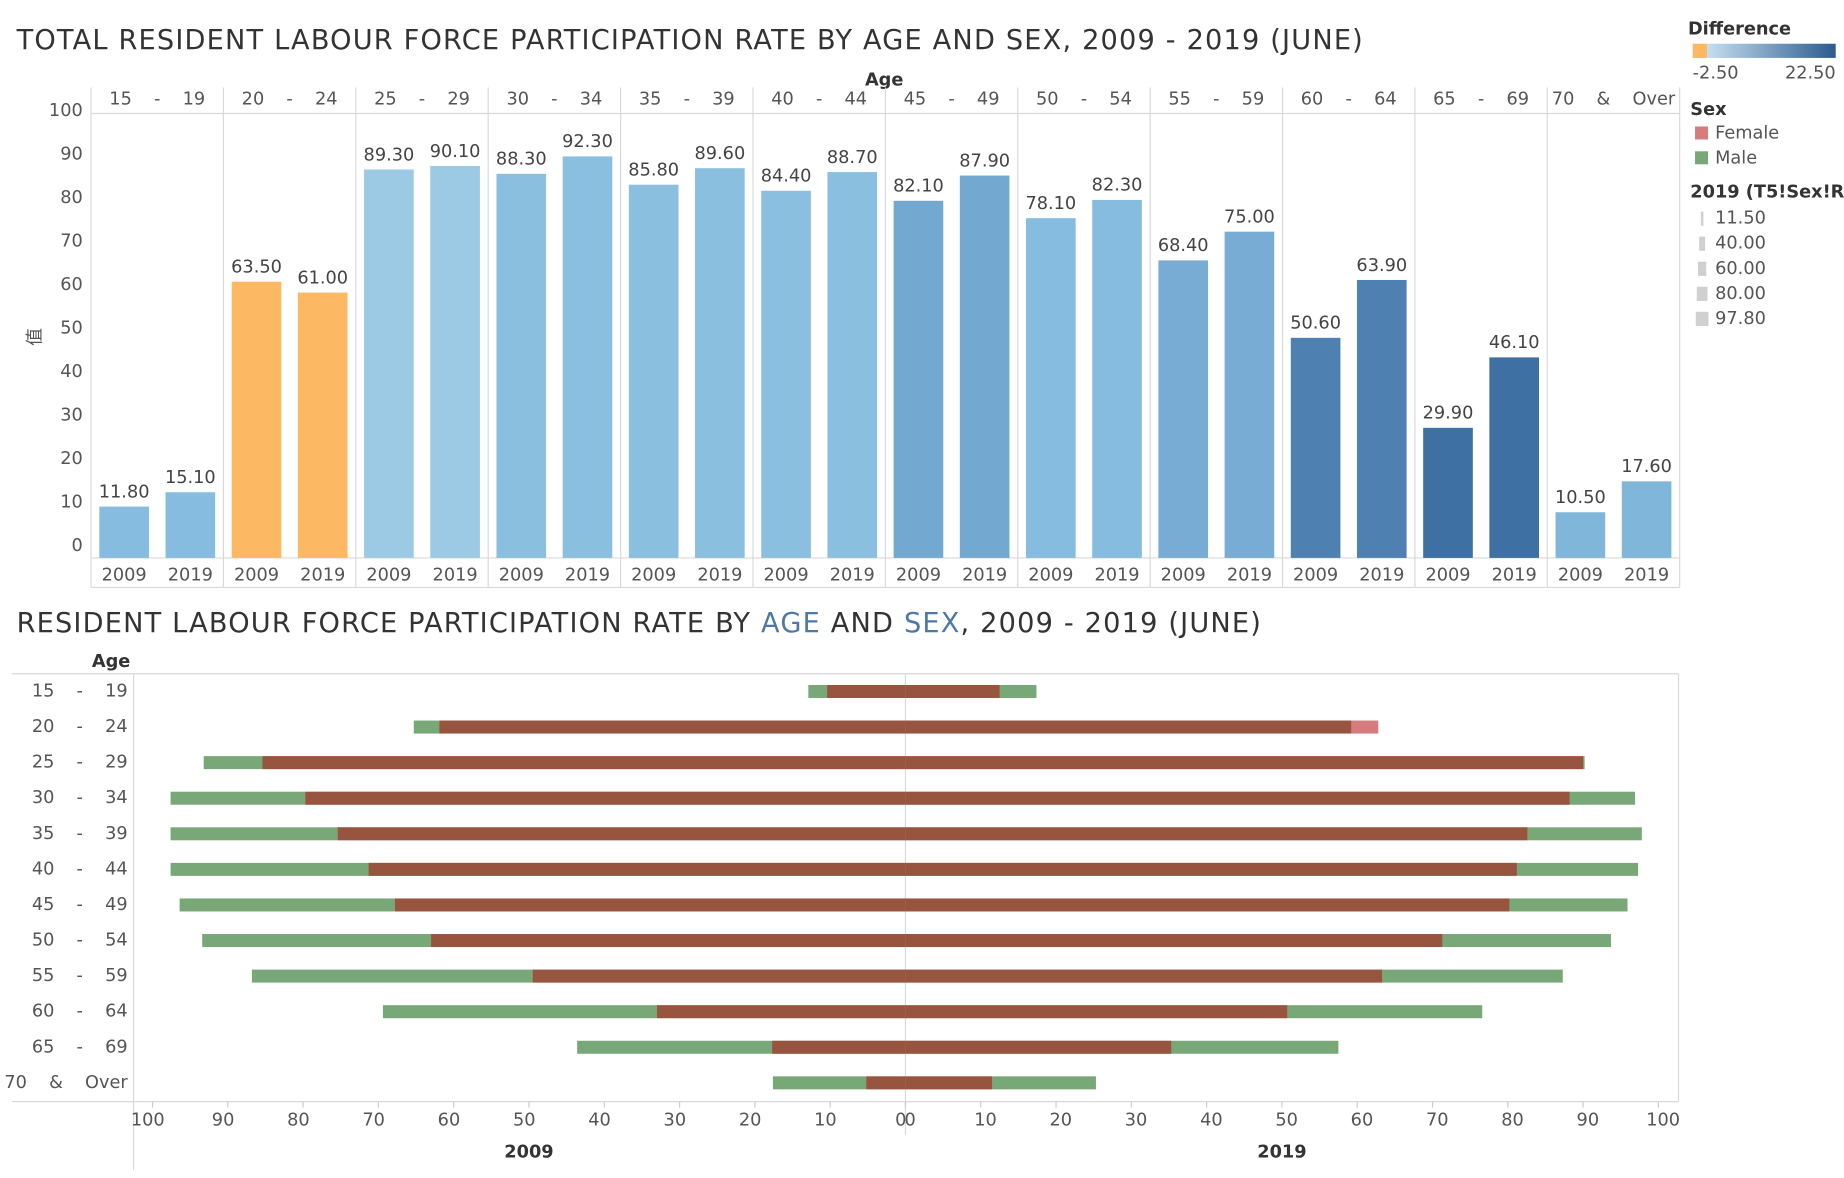 The image size is (1844, 1178). I want to click on value-label: 78.10, so click(1050, 204).